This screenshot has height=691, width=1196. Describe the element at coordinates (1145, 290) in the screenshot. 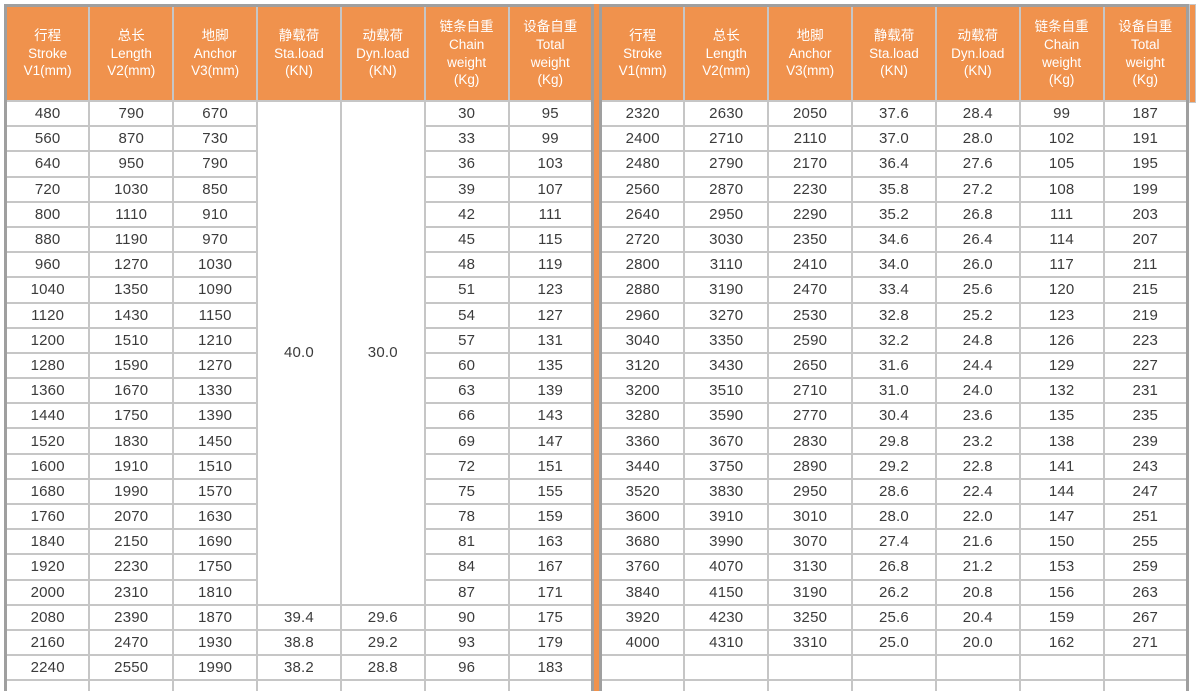

I see `cell: 215` at that location.